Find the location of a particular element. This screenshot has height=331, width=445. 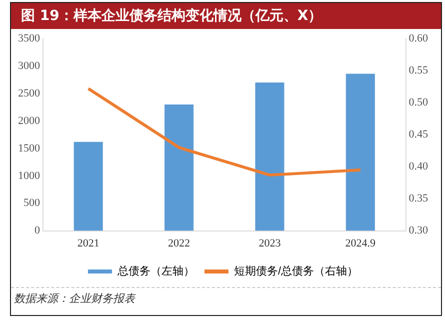

y-tick-label: 500 is located at coordinates (32, 203).